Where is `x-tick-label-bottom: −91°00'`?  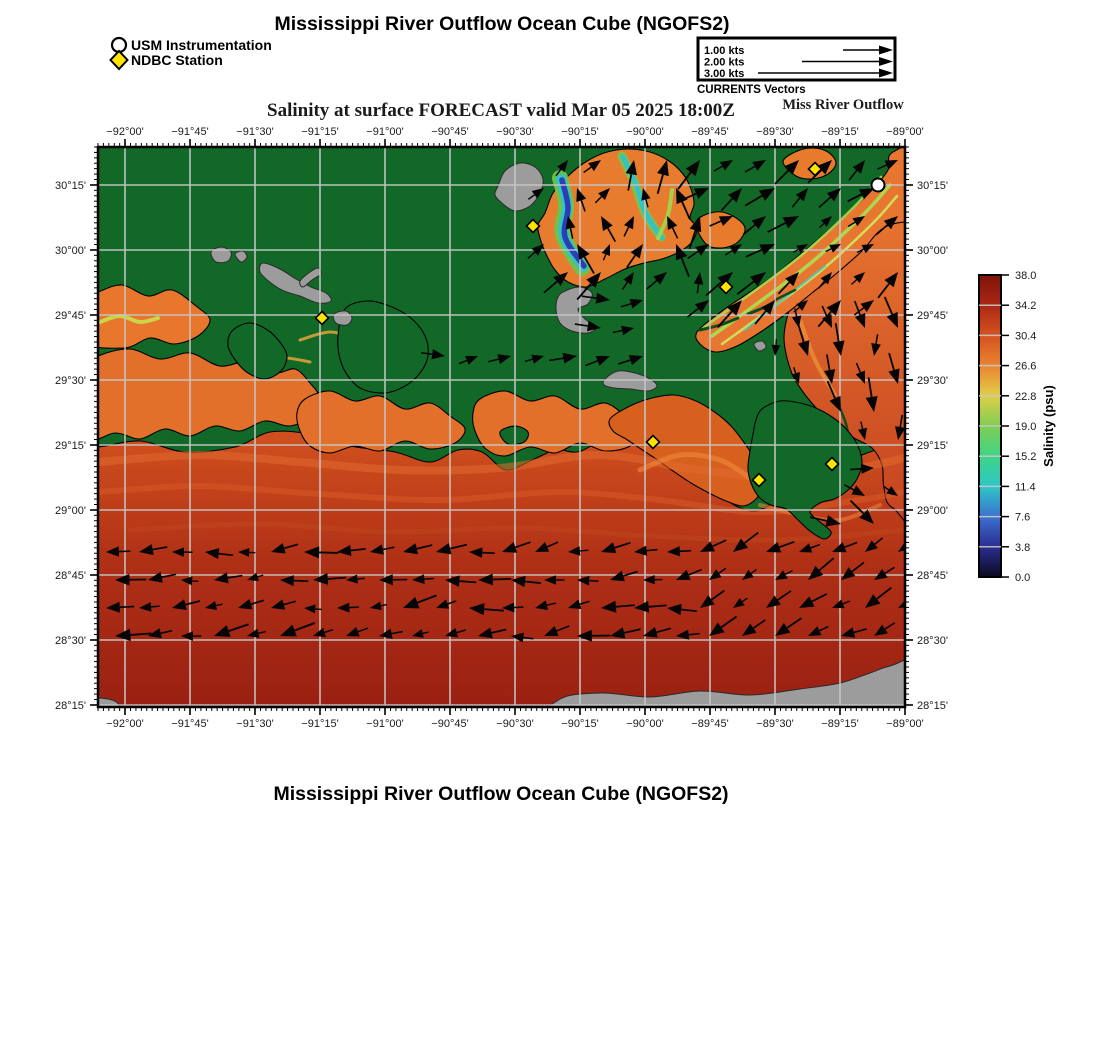
x-tick-label-bottom: −91°00' is located at coordinates (384, 724).